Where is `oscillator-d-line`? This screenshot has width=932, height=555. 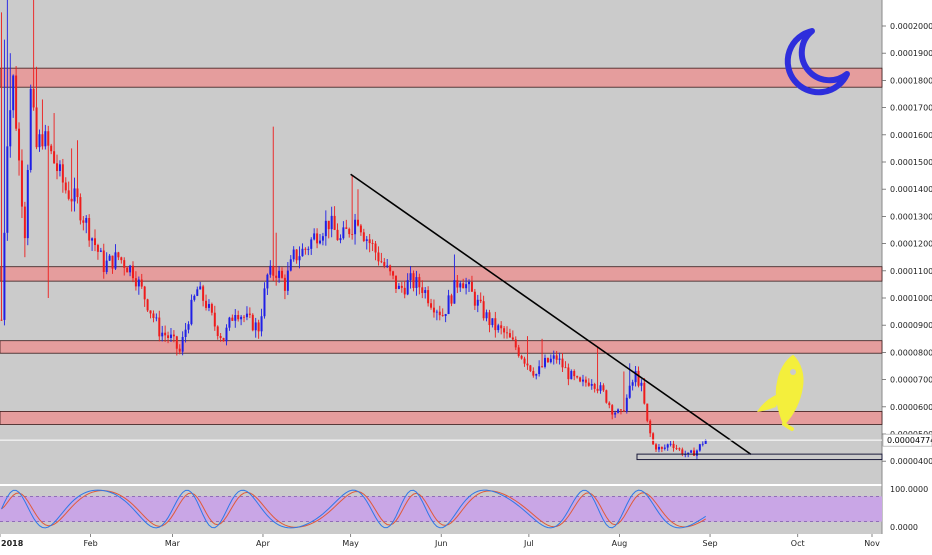
oscillator-d-line is located at coordinates (353, 509).